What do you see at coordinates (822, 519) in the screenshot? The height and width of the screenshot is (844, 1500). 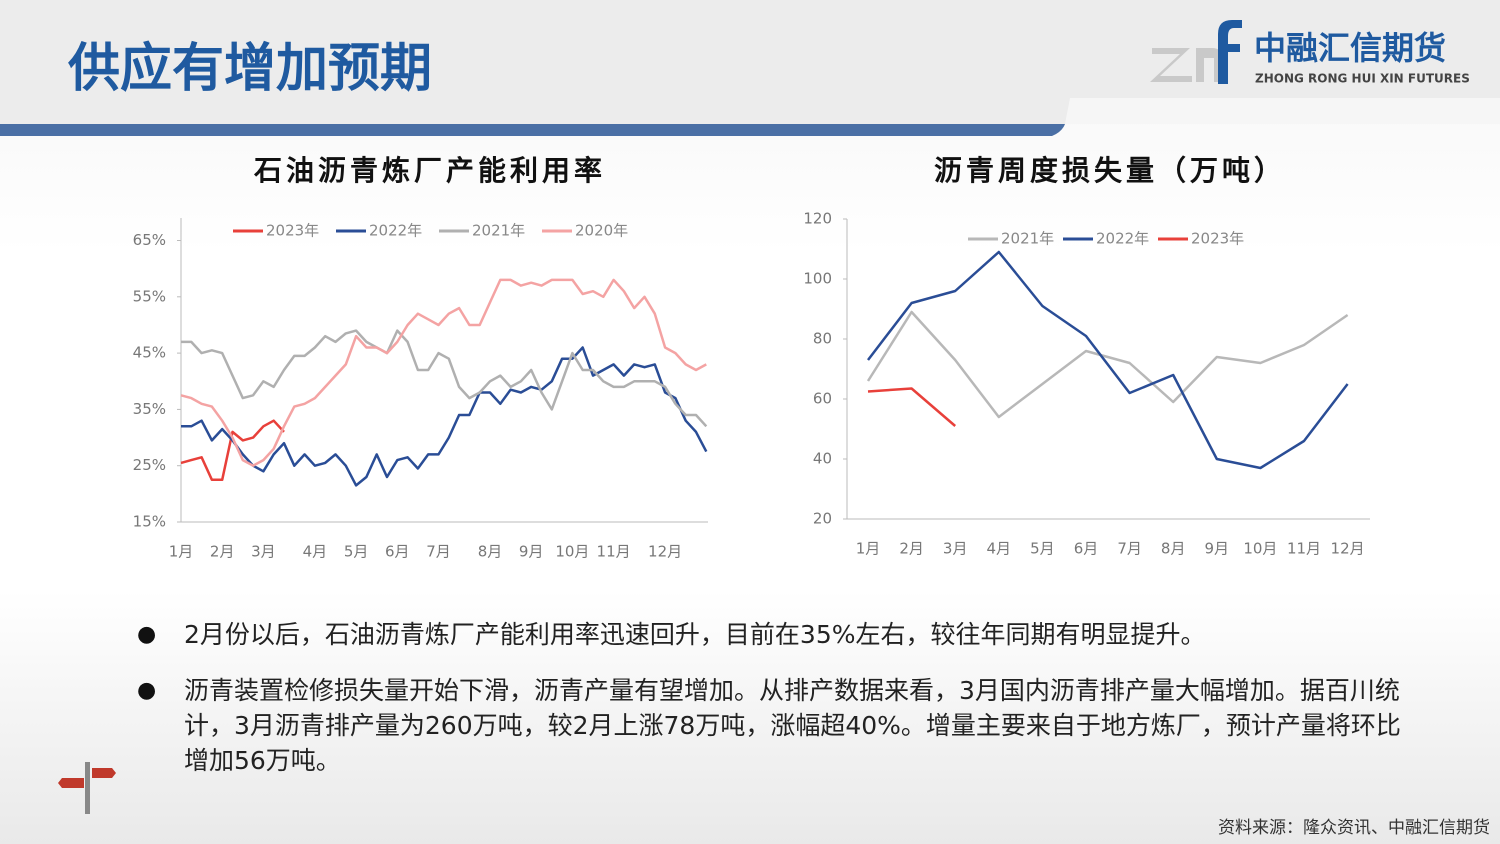 I see `y-tick-label: 20` at bounding box center [822, 519].